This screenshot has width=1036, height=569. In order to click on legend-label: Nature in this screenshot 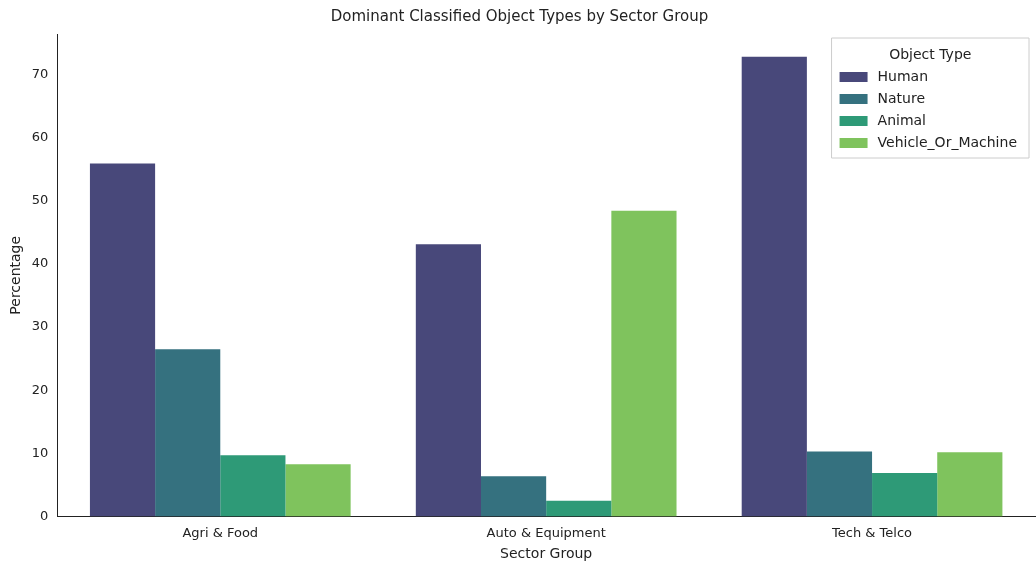, I will do `click(901, 97)`.